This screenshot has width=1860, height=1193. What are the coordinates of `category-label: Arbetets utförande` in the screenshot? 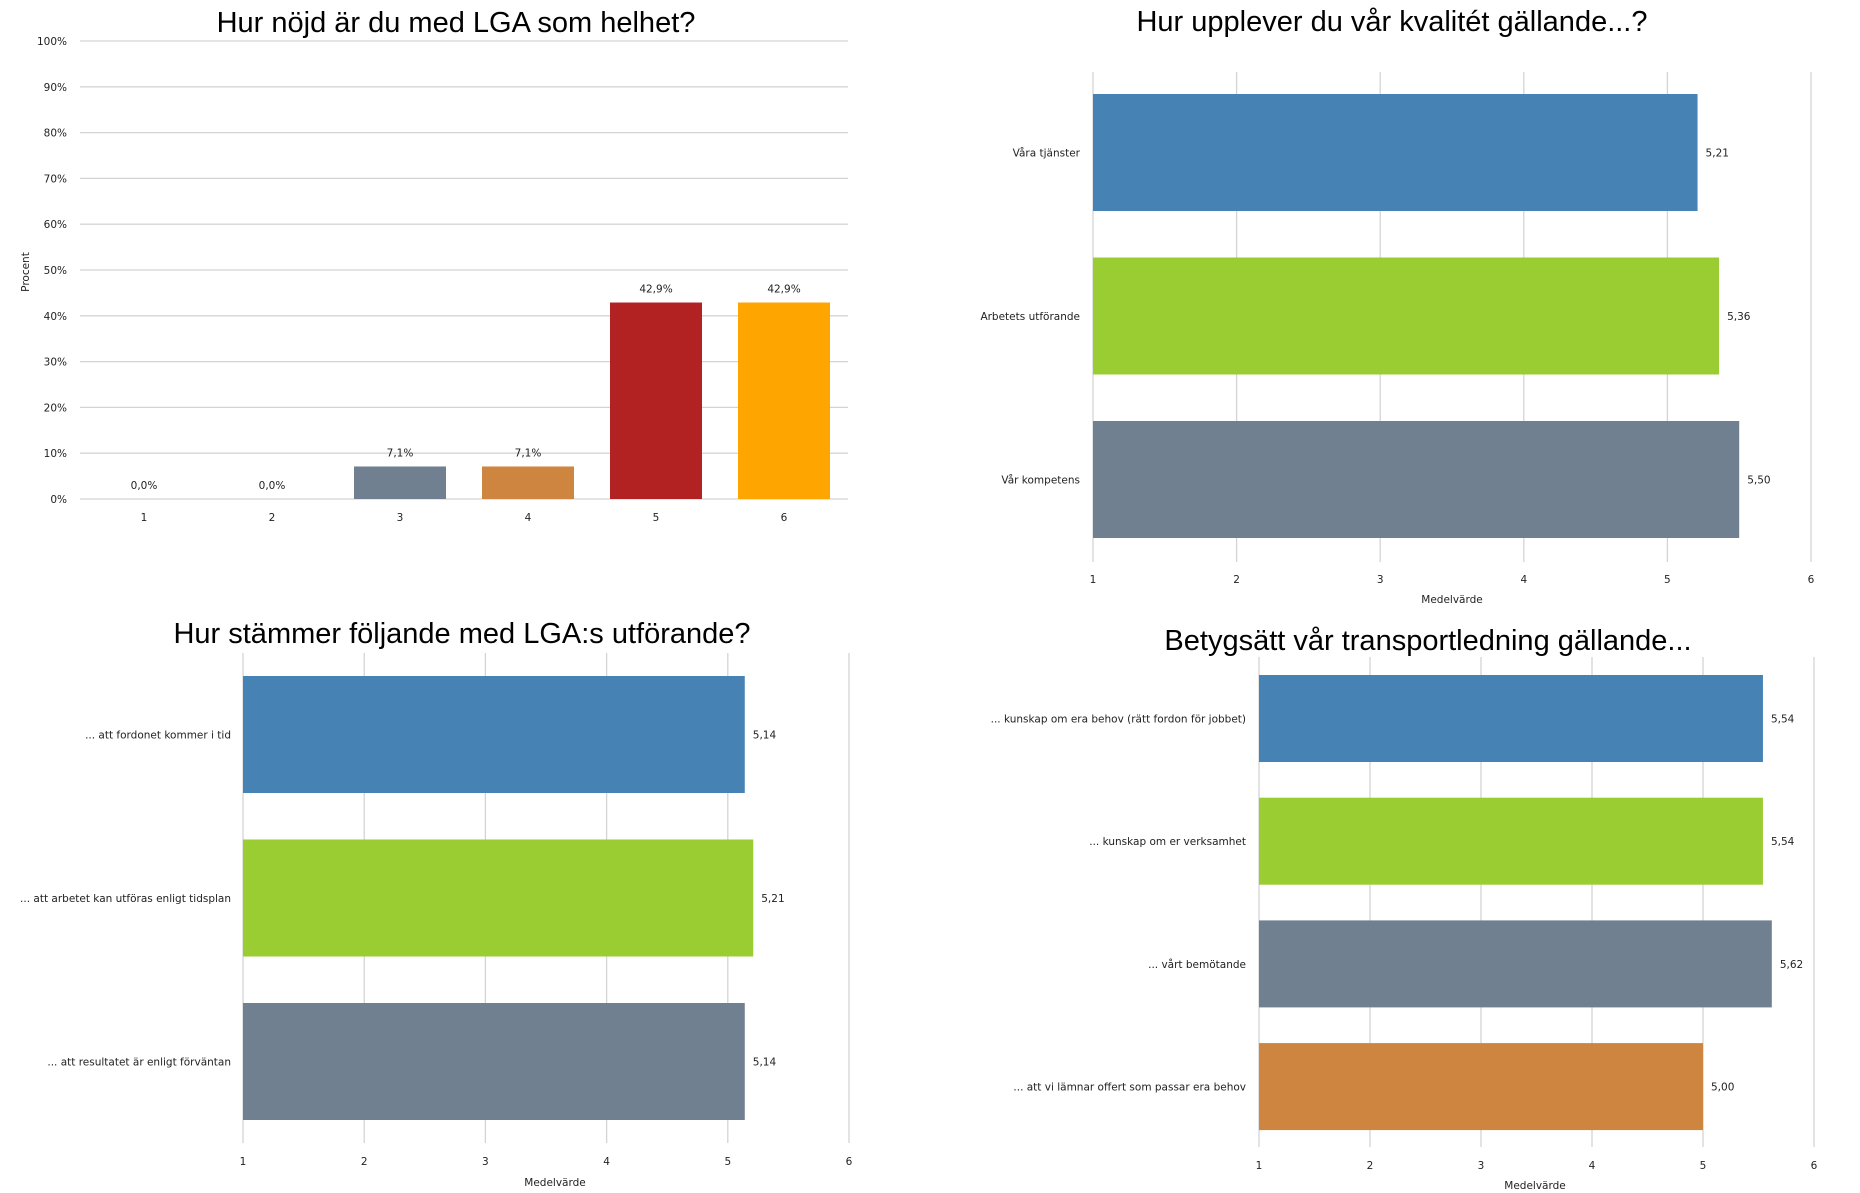 It's located at (1030, 317).